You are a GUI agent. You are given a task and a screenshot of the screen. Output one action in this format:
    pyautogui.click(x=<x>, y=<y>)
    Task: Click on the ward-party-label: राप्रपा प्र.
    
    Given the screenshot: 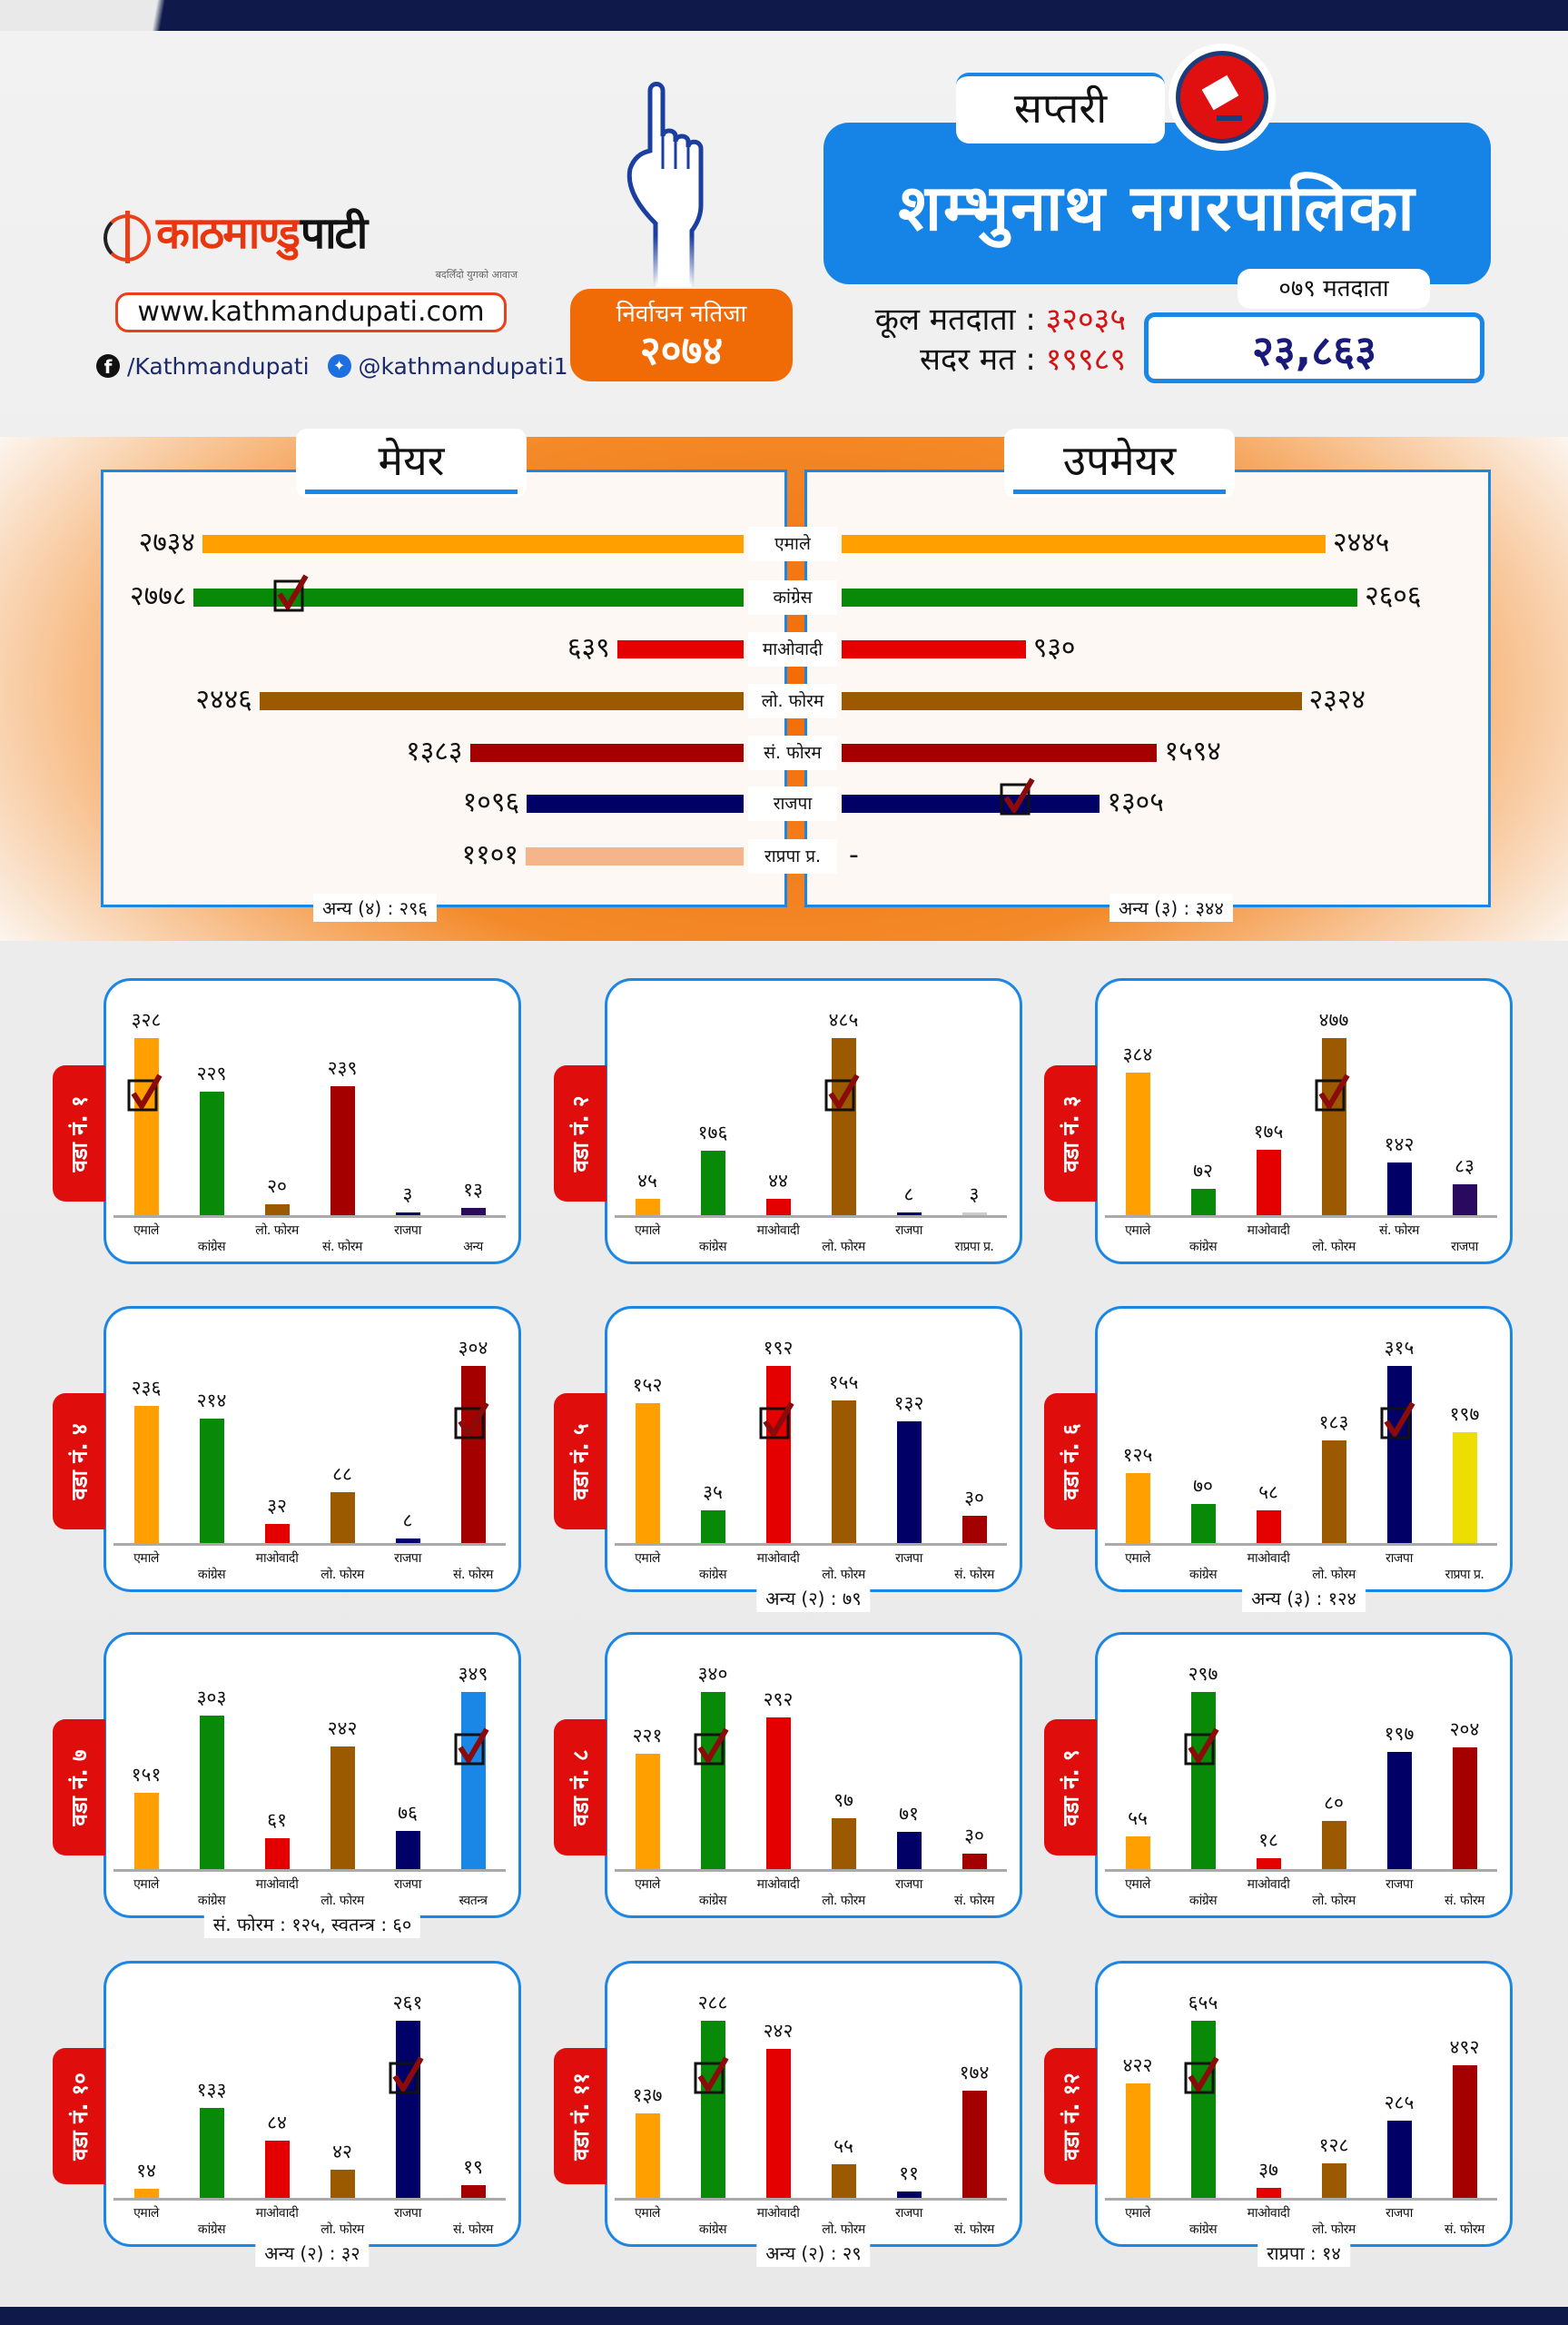 What is the action you would take?
    pyautogui.click(x=974, y=1247)
    